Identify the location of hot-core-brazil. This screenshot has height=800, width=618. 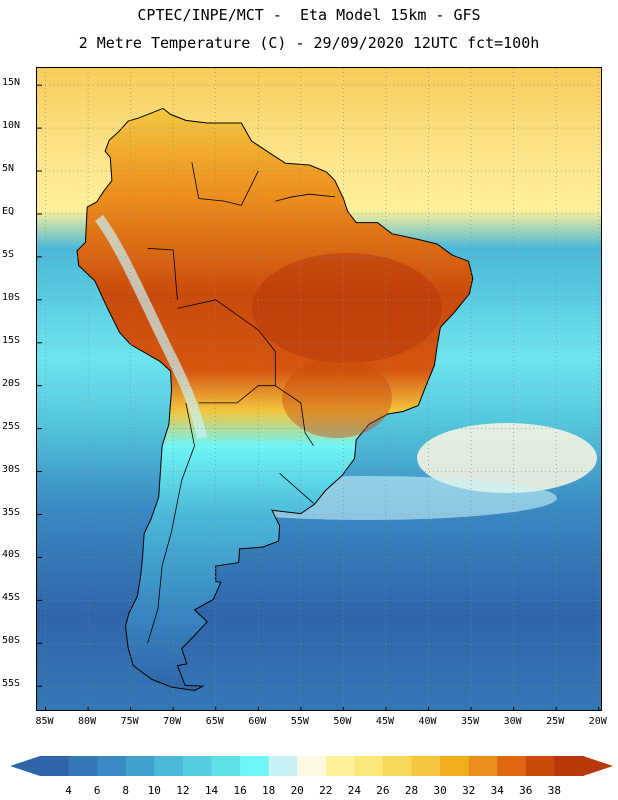
(347, 308).